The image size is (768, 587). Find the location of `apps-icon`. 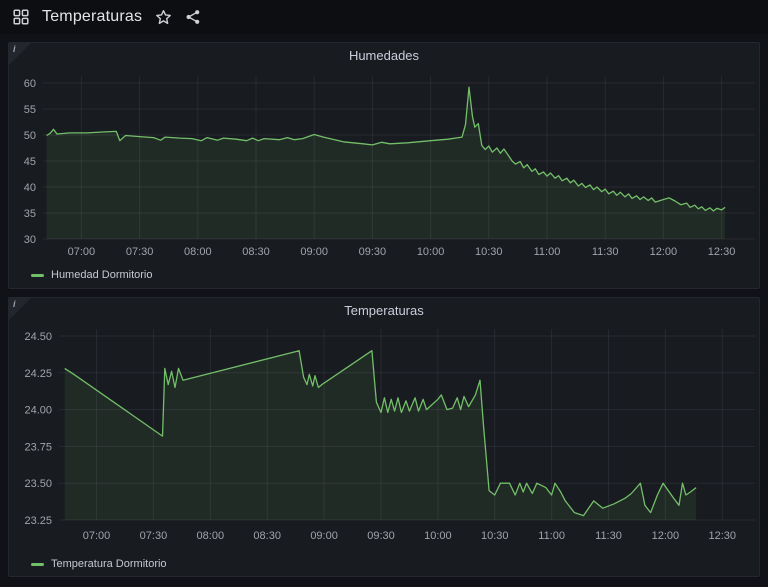

apps-icon is located at coordinates (21, 17).